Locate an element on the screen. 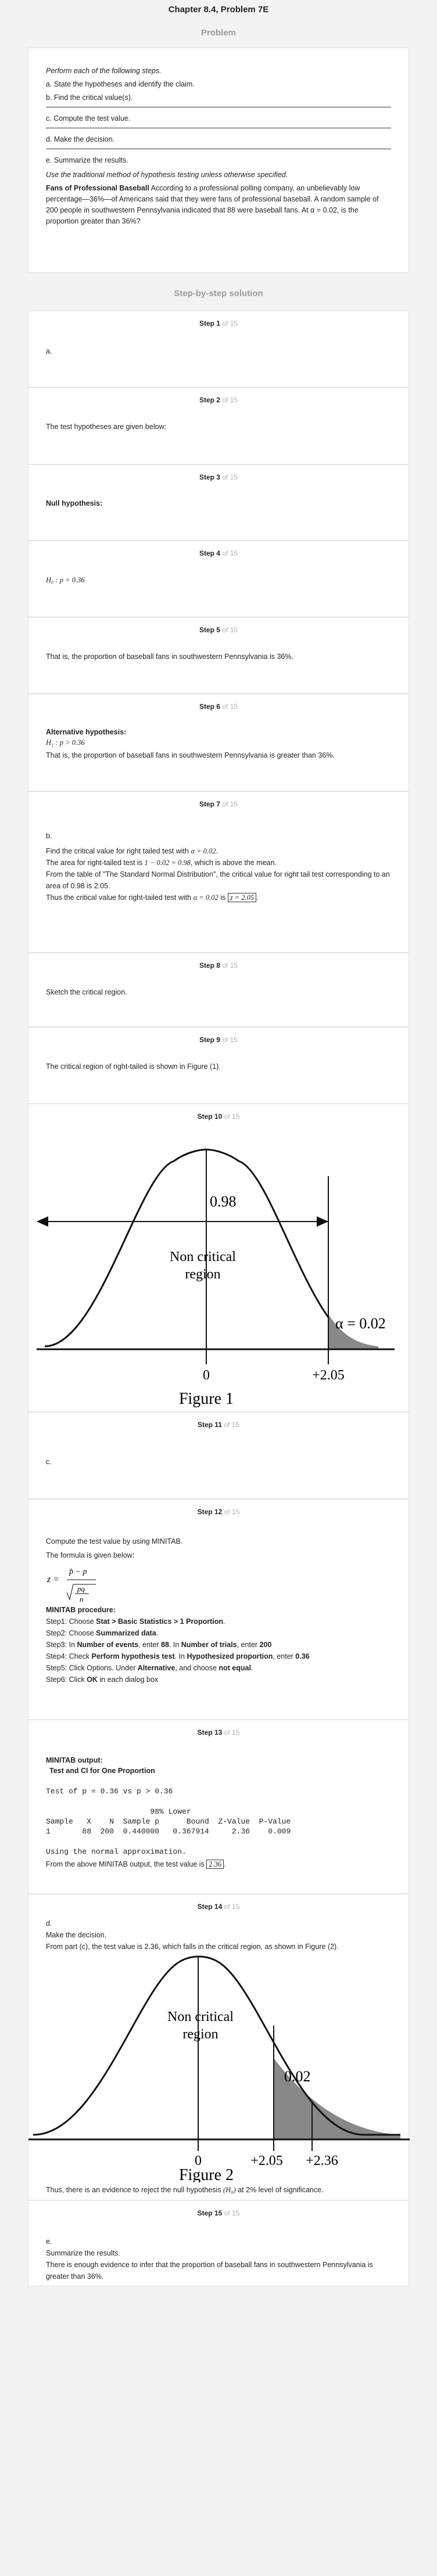  alpha-label: 0.02 is located at coordinates (297, 2076).